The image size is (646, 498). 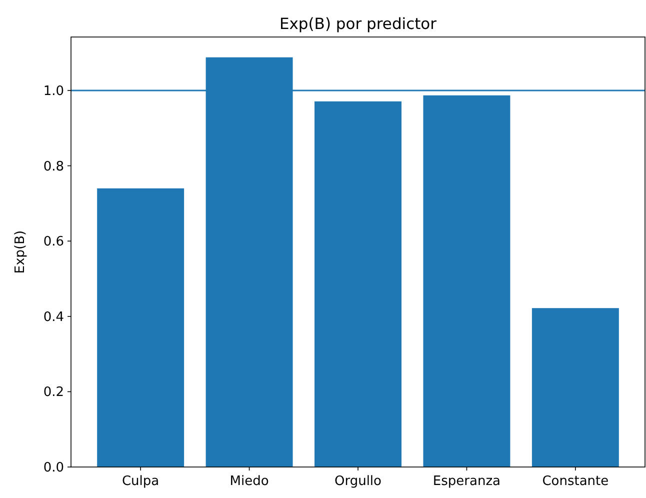 What do you see at coordinates (53, 242) in the screenshot?
I see `y-tick-label: 0.6` at bounding box center [53, 242].